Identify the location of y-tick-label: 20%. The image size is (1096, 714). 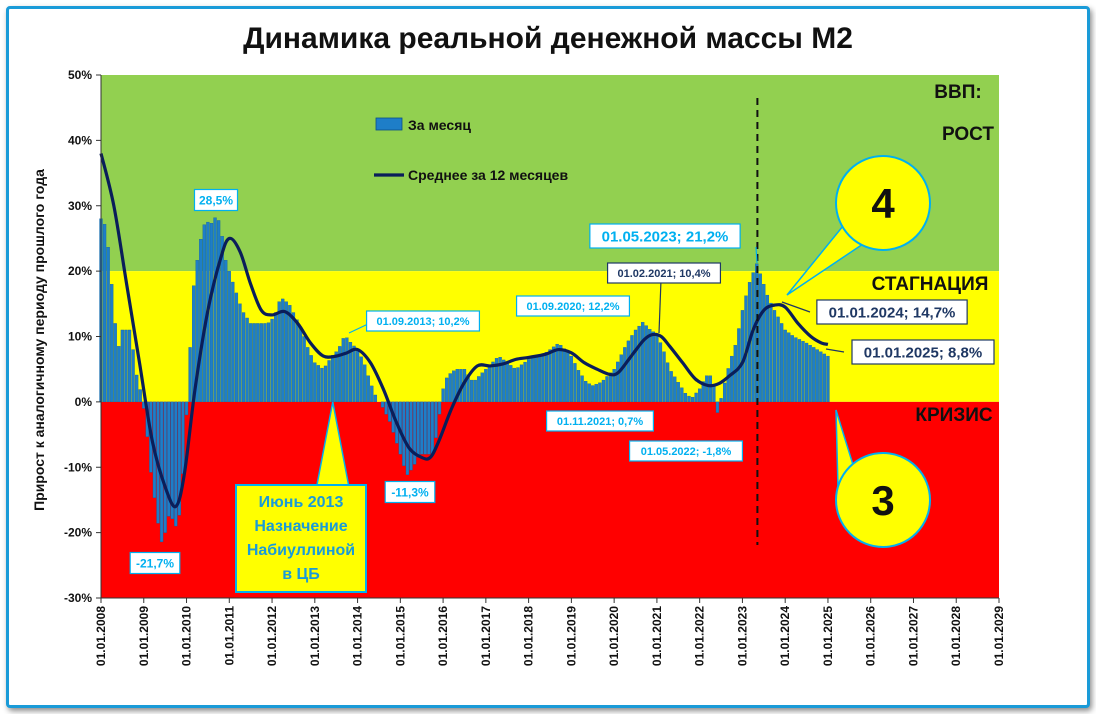
(80, 271).